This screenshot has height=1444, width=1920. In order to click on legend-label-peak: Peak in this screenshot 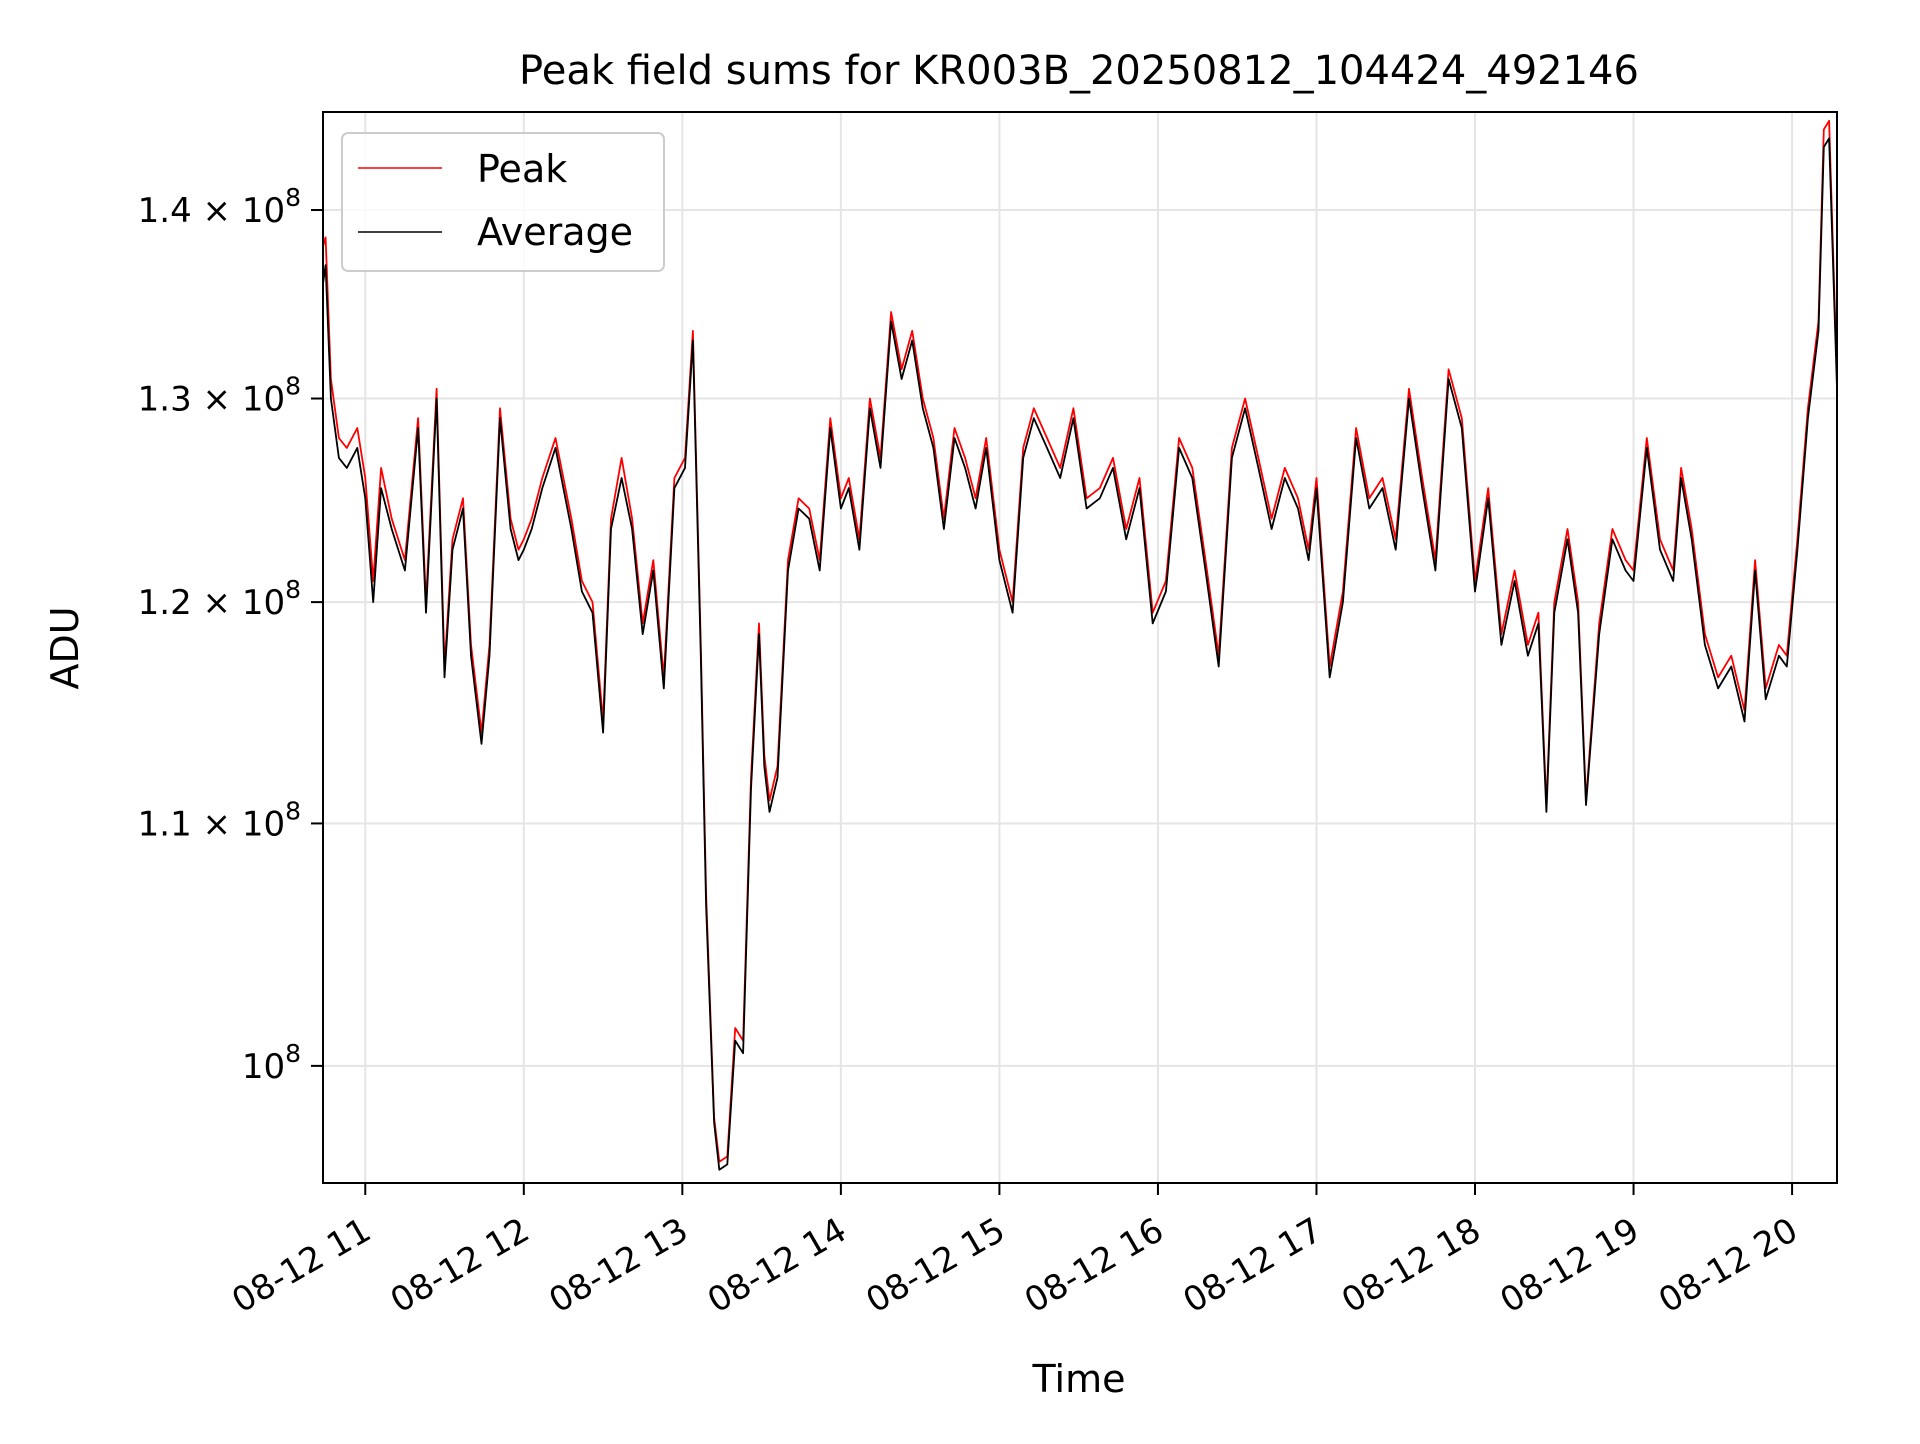, I will do `click(522, 169)`.